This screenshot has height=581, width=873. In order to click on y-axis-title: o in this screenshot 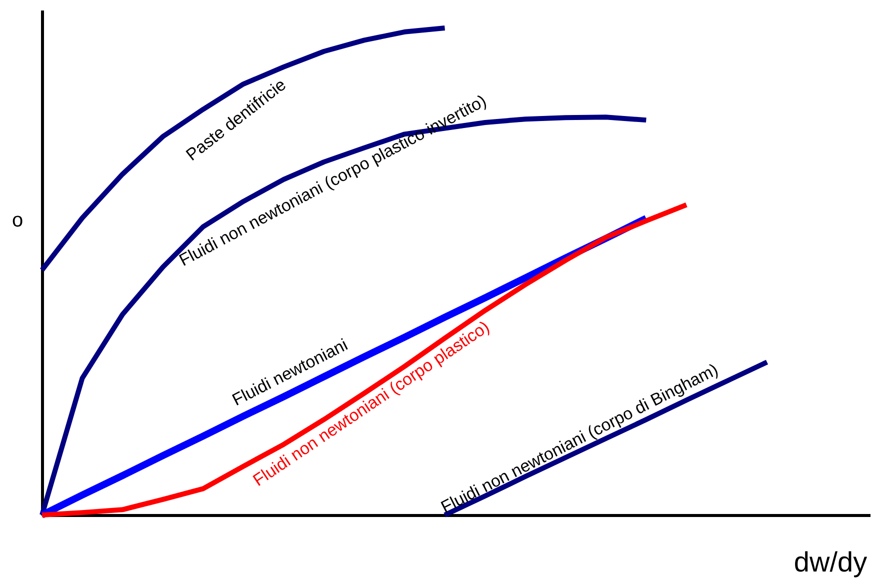, I will do `click(18, 221)`.